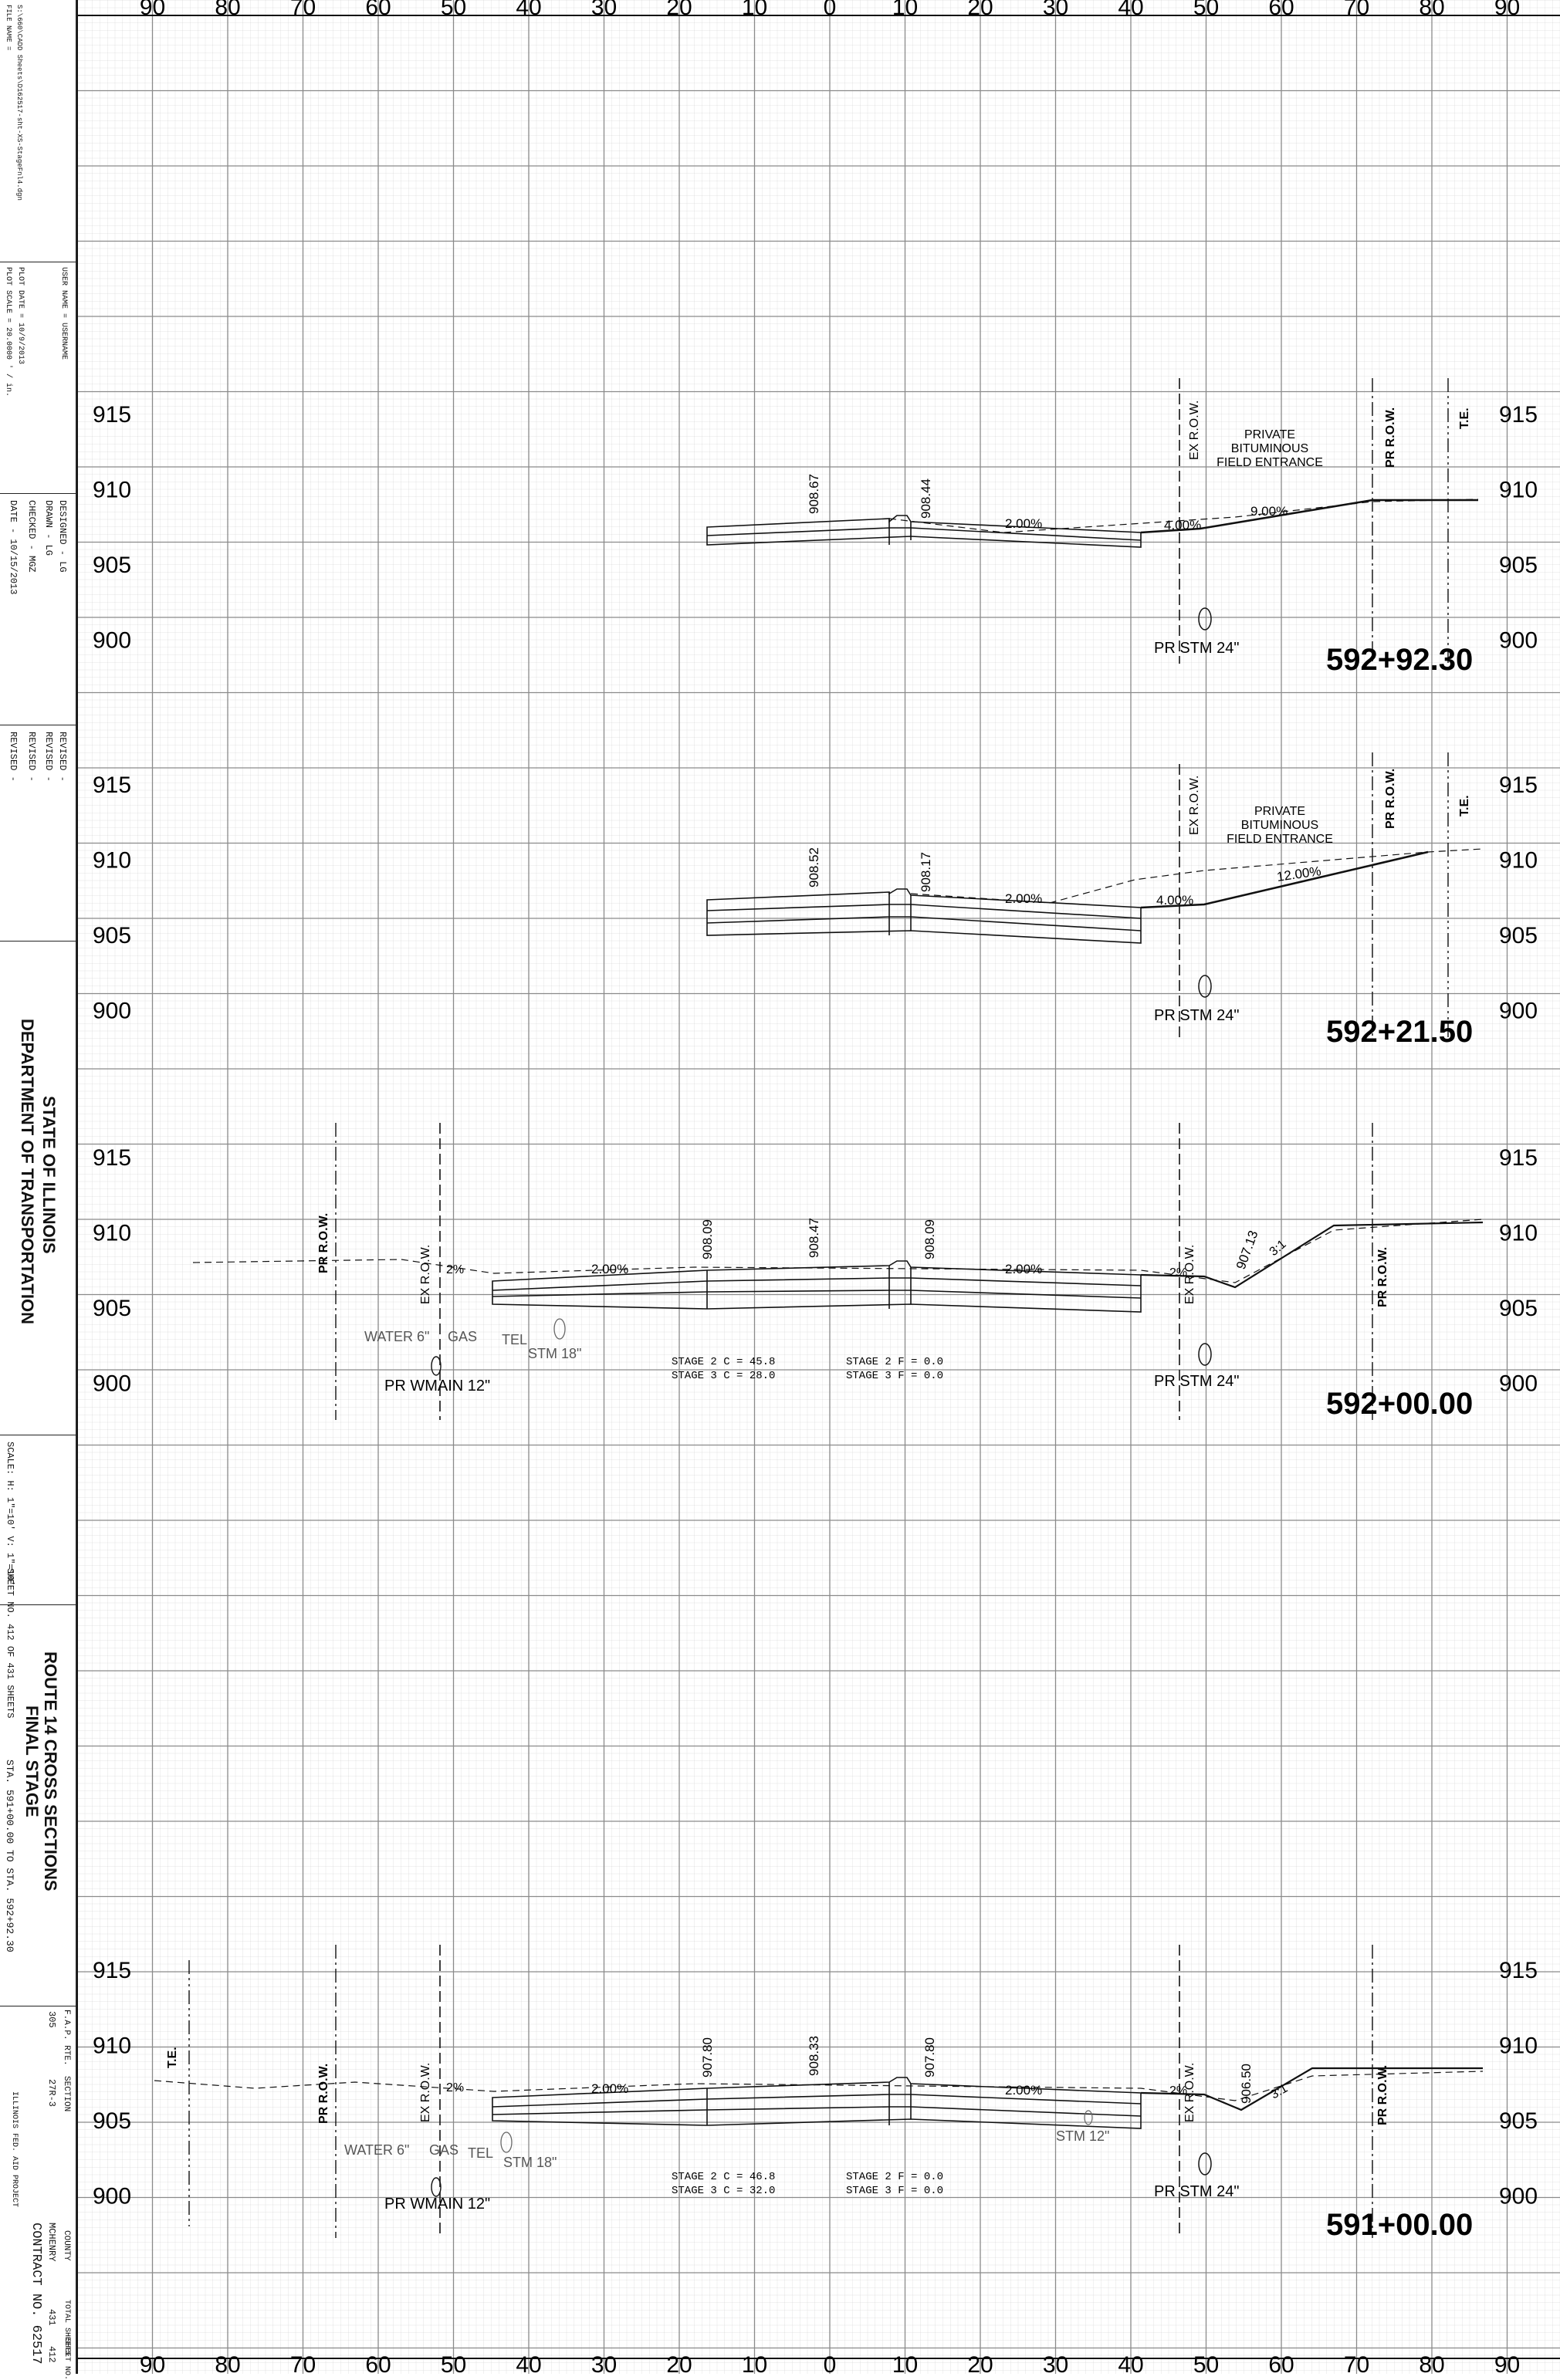 This screenshot has height=2380, width=1560. I want to click on user-name: USER NAME = USERNAME, so click(64, 314).